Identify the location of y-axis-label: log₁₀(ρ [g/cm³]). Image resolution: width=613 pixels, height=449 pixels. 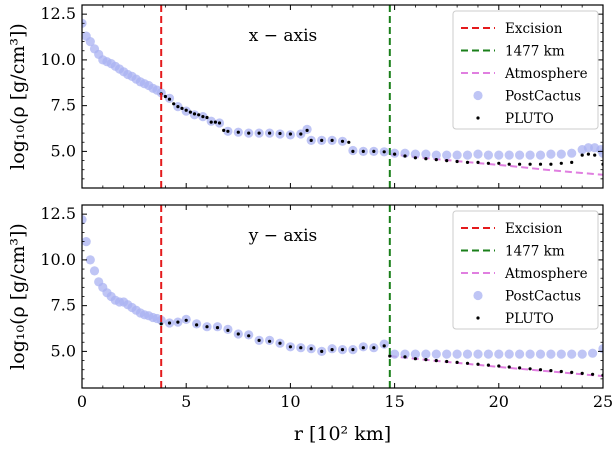
(18, 296).